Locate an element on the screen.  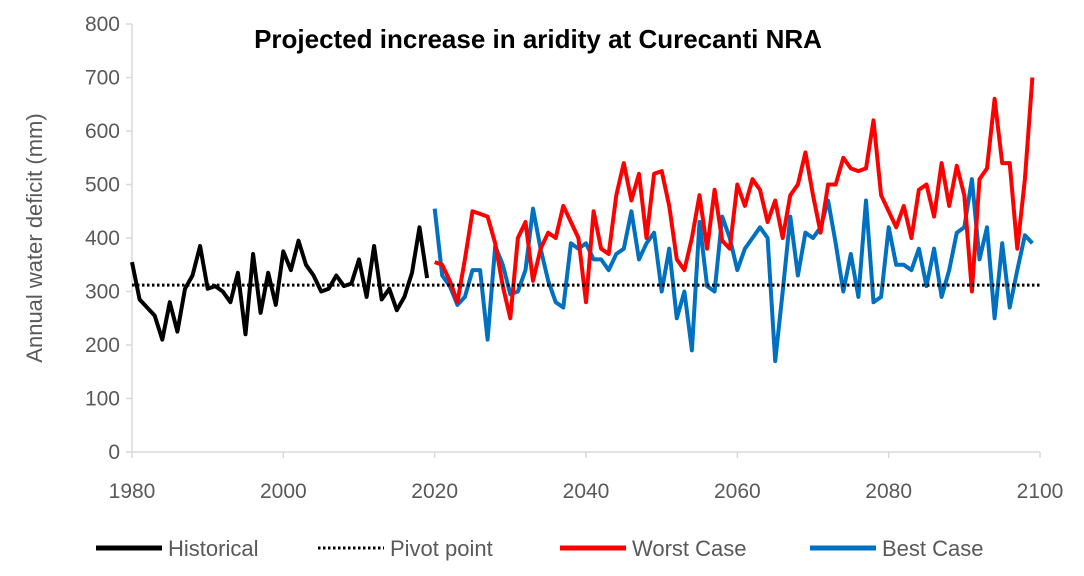
y-tick-label: 0 is located at coordinates (114, 452).